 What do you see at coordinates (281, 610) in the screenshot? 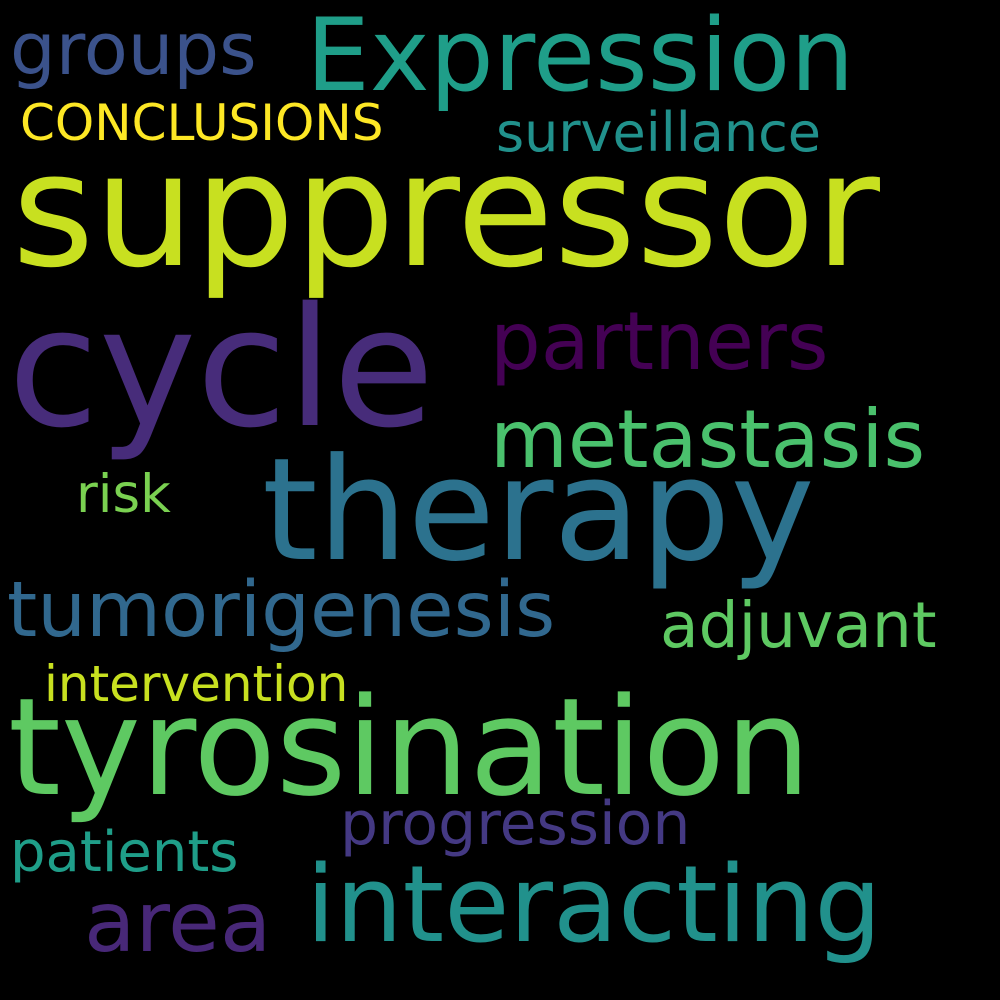
I see `word-tumorigenesis: tumorigenesis` at bounding box center [281, 610].